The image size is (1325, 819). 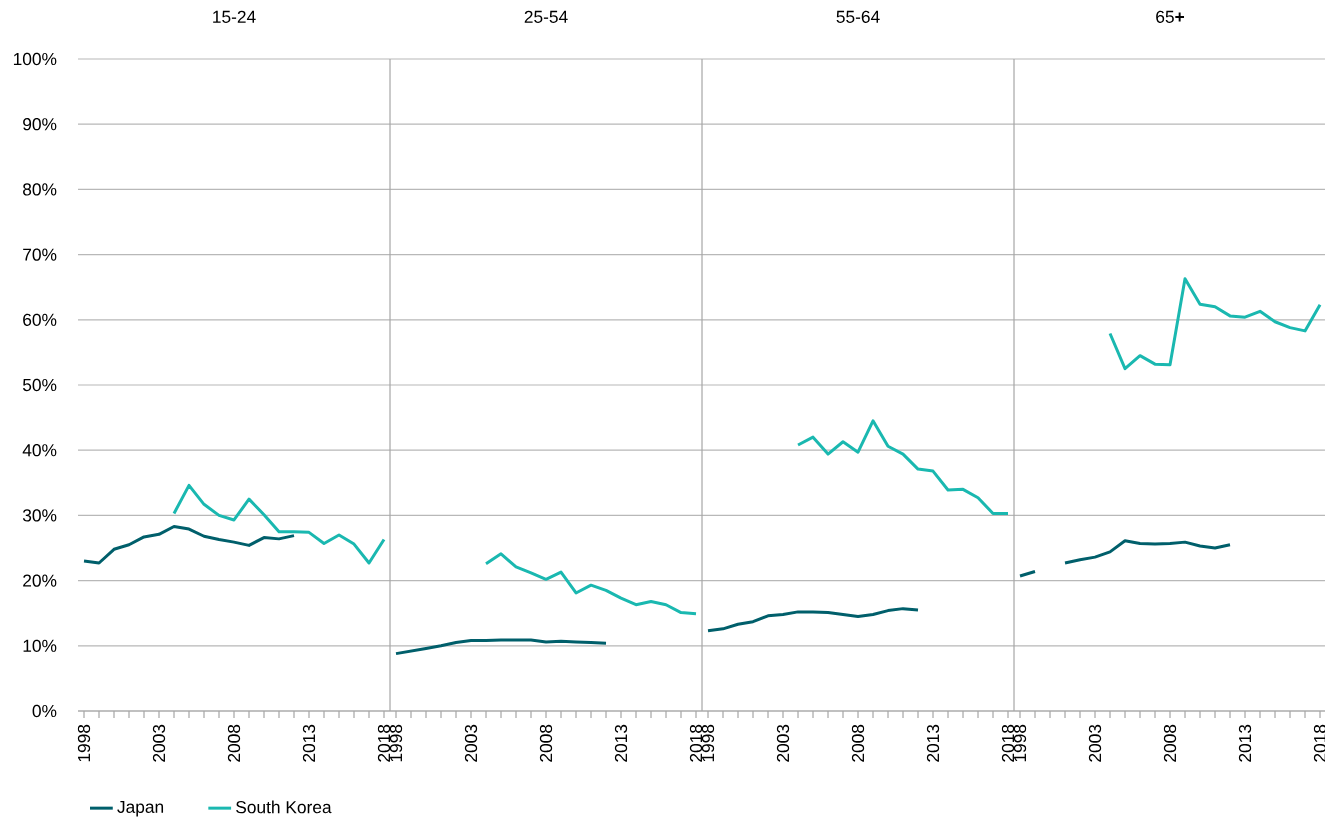 What do you see at coordinates (39, 515) in the screenshot?
I see `y-tick-label: 30%` at bounding box center [39, 515].